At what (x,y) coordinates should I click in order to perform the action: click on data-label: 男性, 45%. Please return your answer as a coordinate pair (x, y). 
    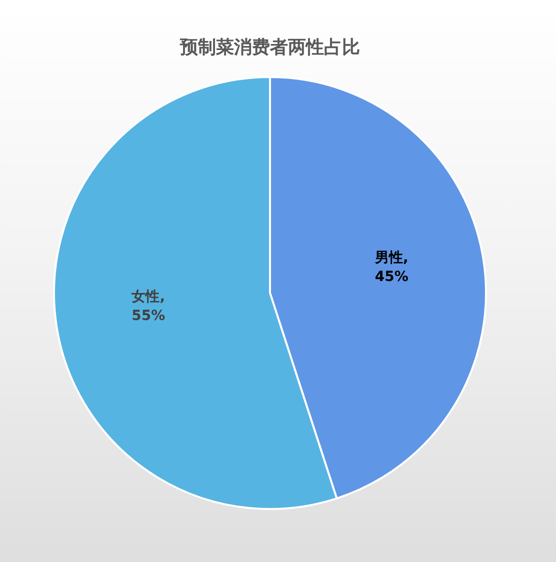
    Looking at the image, I should click on (391, 268).